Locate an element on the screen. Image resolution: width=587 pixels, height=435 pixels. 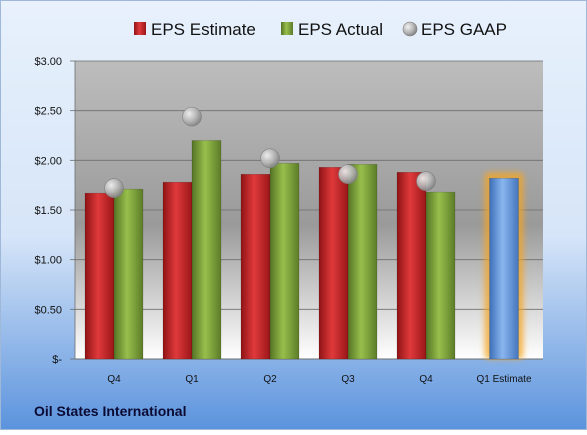
company-name: Oil States International is located at coordinates (110, 411).